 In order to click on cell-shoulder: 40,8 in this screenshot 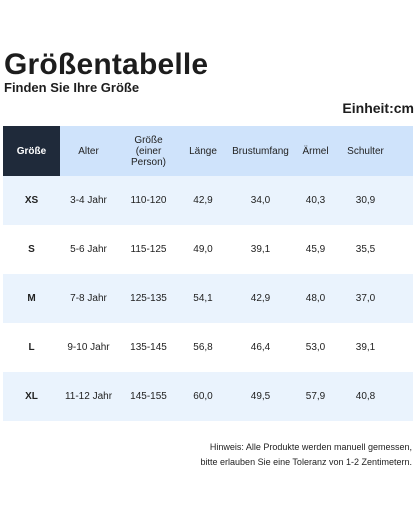, I will do `click(365, 396)`.